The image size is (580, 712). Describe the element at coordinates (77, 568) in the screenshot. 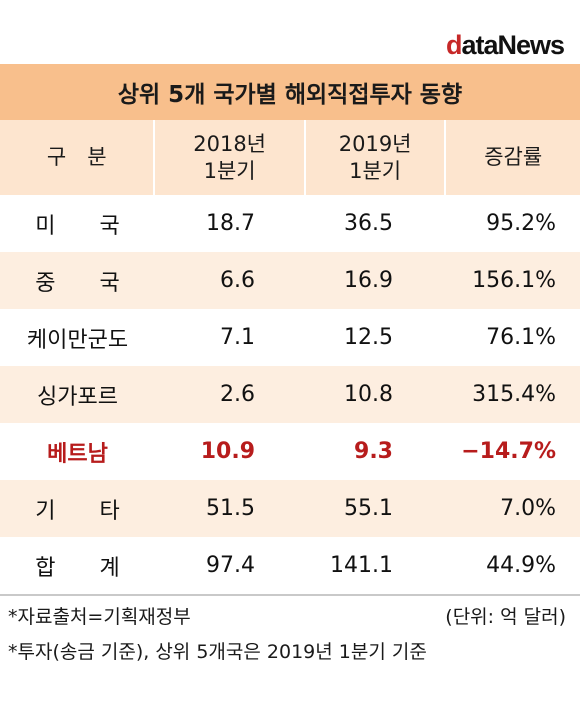

I see `row-name: 합 계` at that location.